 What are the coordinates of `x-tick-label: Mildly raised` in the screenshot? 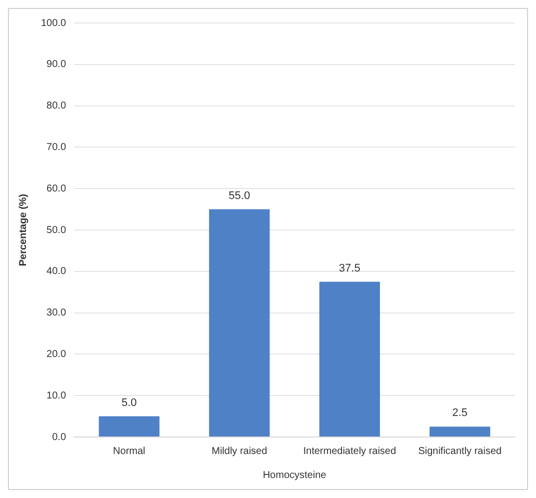 It's located at (240, 451).